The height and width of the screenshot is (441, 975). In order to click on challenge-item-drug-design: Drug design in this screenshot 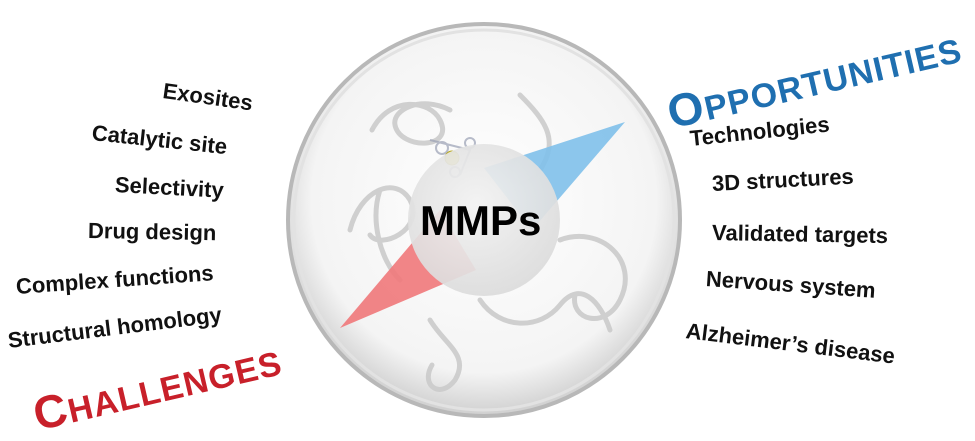, I will do `click(152, 232)`.